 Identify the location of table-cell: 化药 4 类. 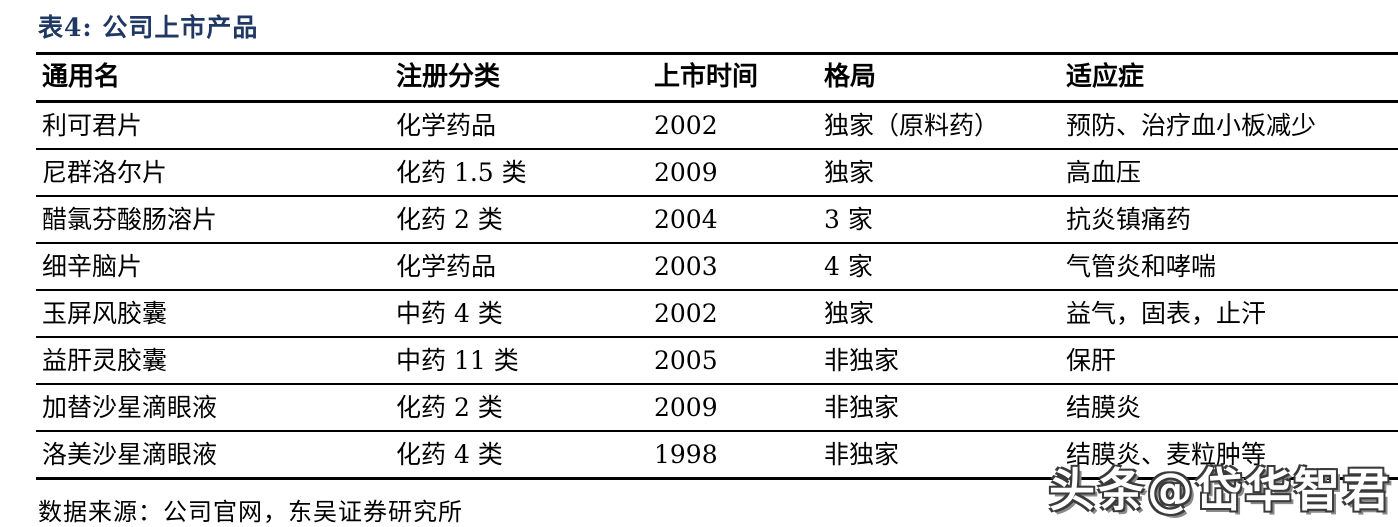
(449, 454).